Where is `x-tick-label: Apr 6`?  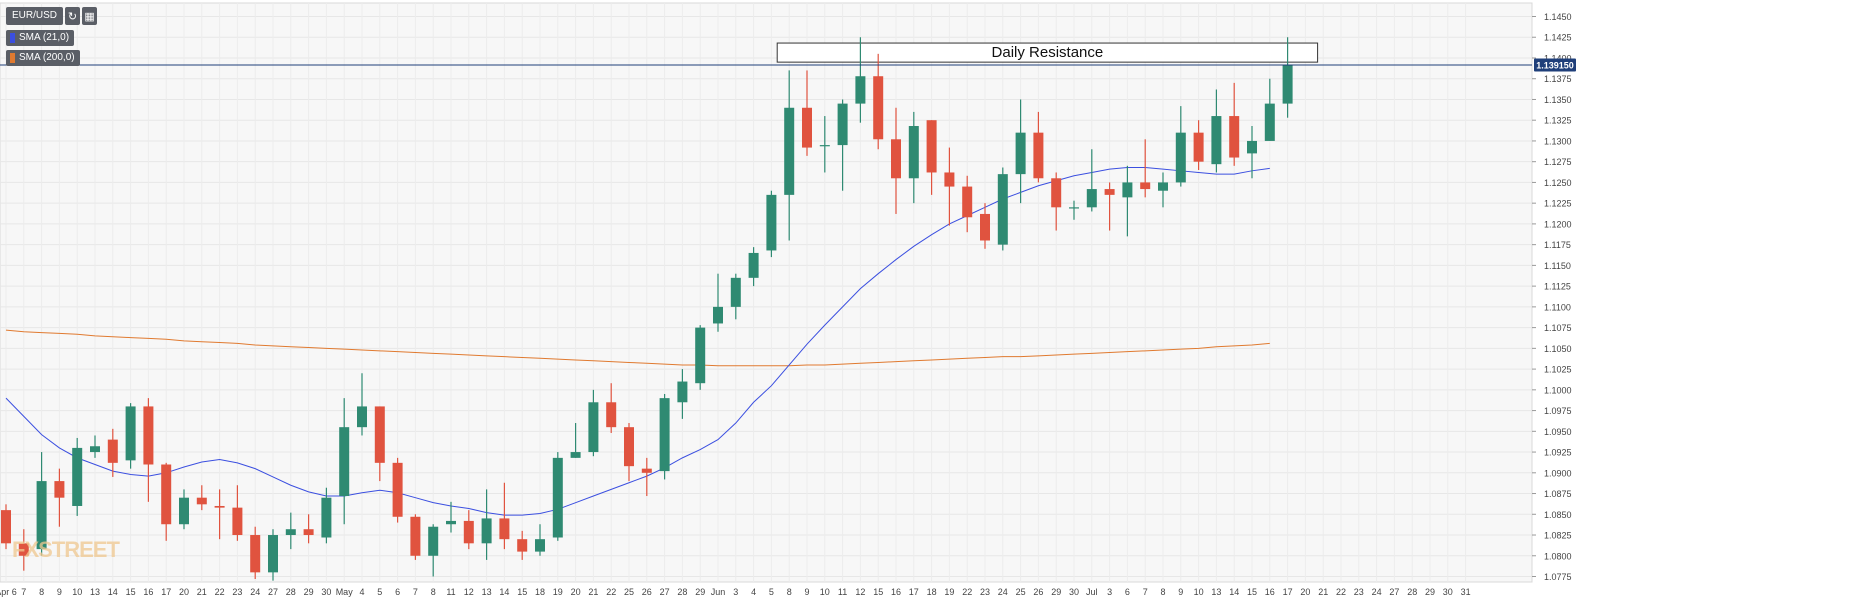 x-tick-label: Apr 6 is located at coordinates (8, 592).